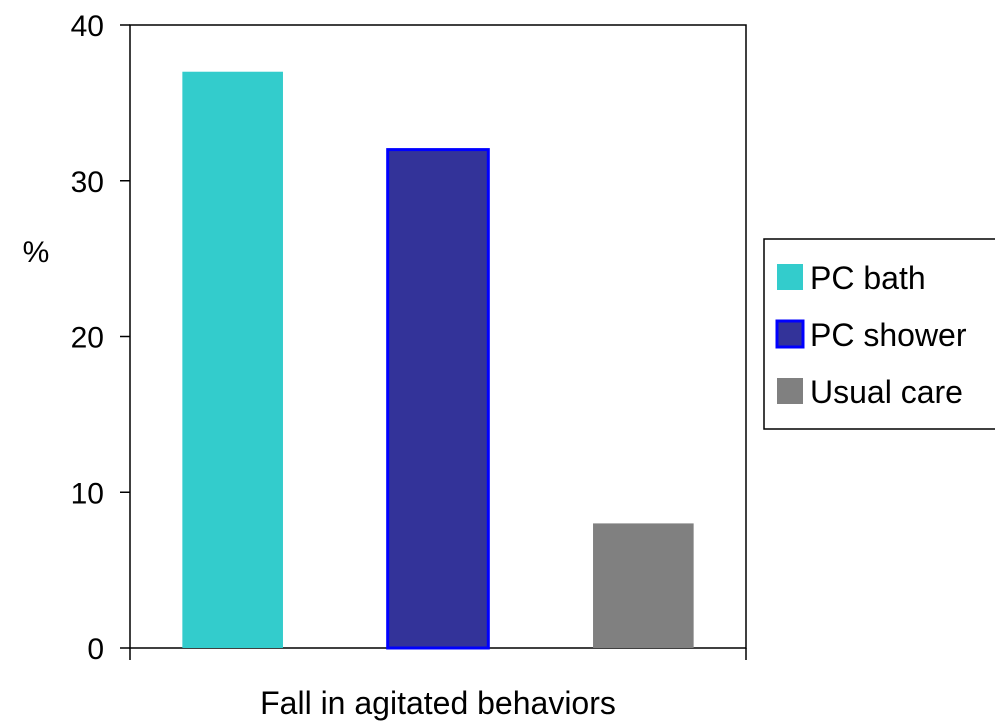 This screenshot has height=725, width=995. What do you see at coordinates (87, 182) in the screenshot?
I see `y-tick-label: 30` at bounding box center [87, 182].